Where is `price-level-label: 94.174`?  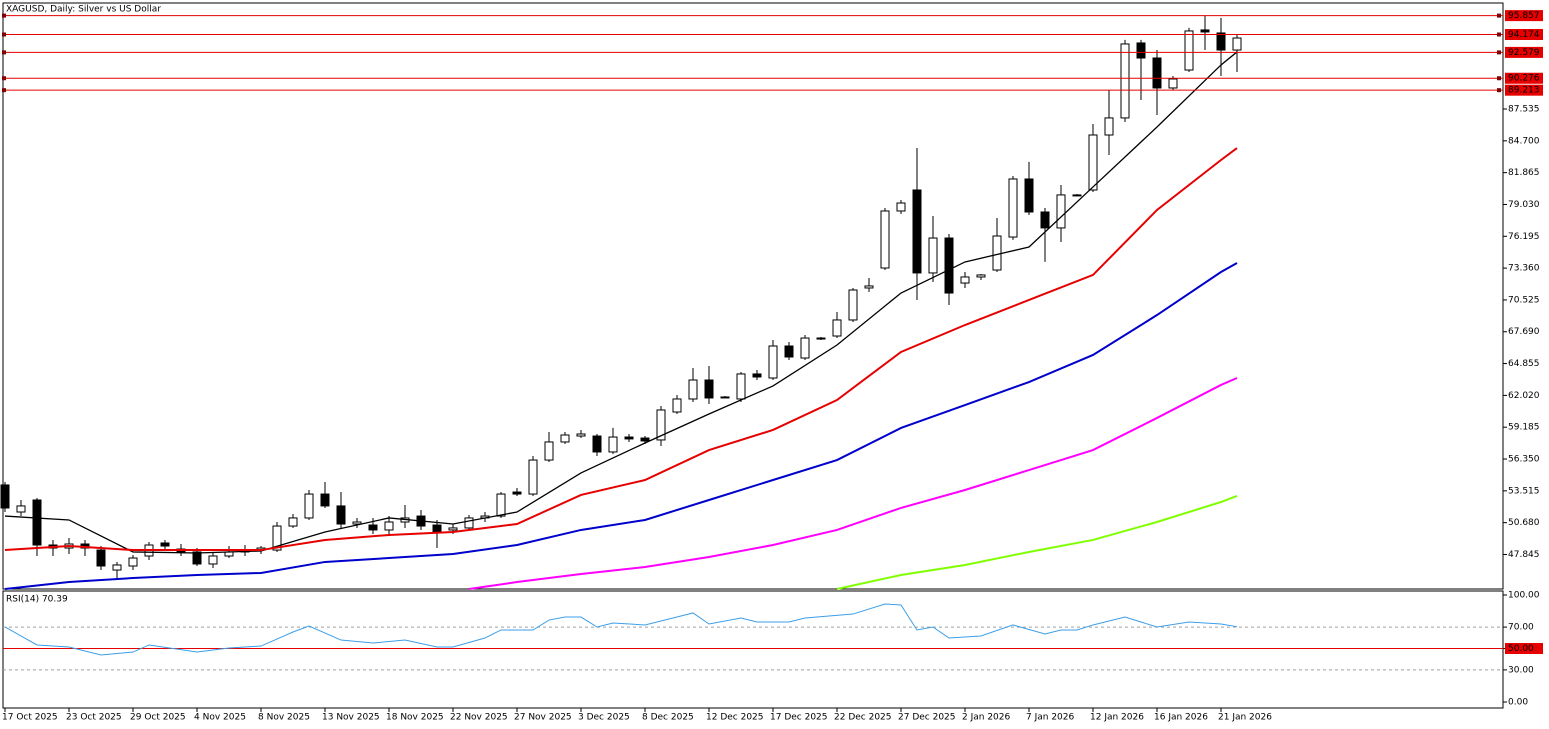 price-level-label: 94.174 is located at coordinates (1524, 35).